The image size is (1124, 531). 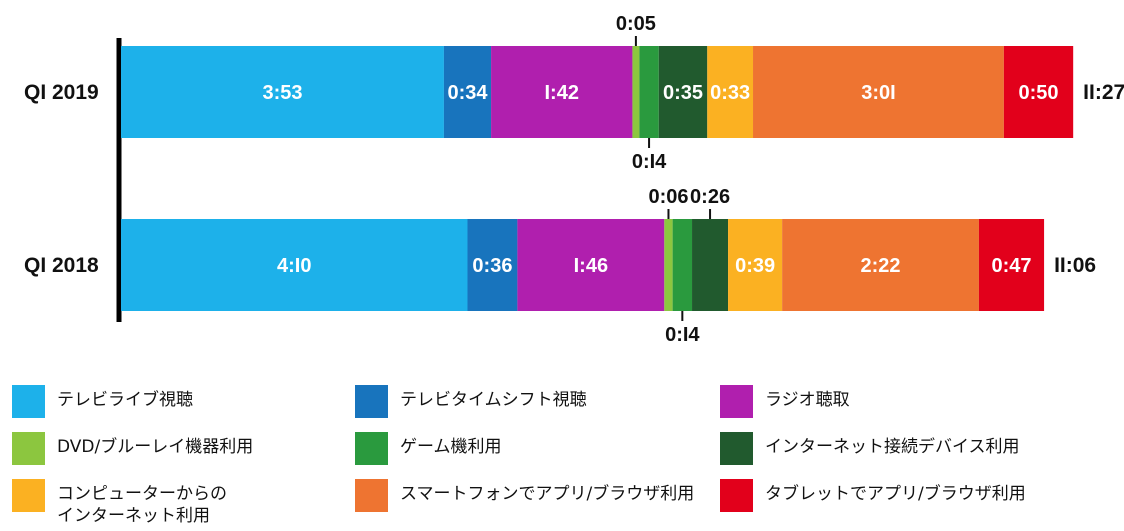 I want to click on legend-label: DVD/ブルーレイ機器利用, so click(x=155, y=447).